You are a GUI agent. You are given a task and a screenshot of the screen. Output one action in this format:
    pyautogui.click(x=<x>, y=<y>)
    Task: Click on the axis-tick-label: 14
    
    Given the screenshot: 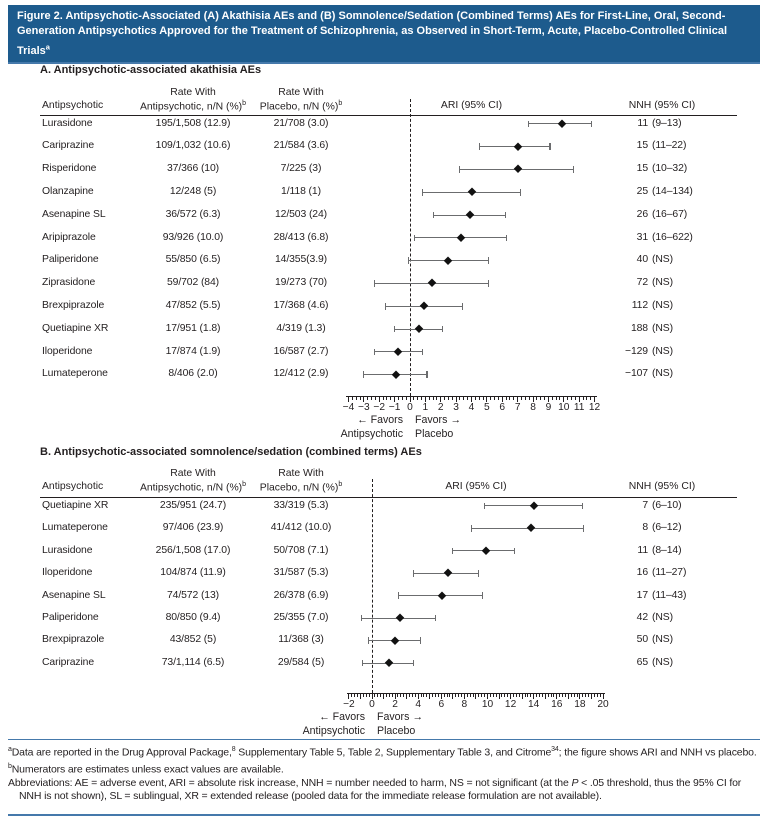 What is the action you would take?
    pyautogui.click(x=534, y=704)
    